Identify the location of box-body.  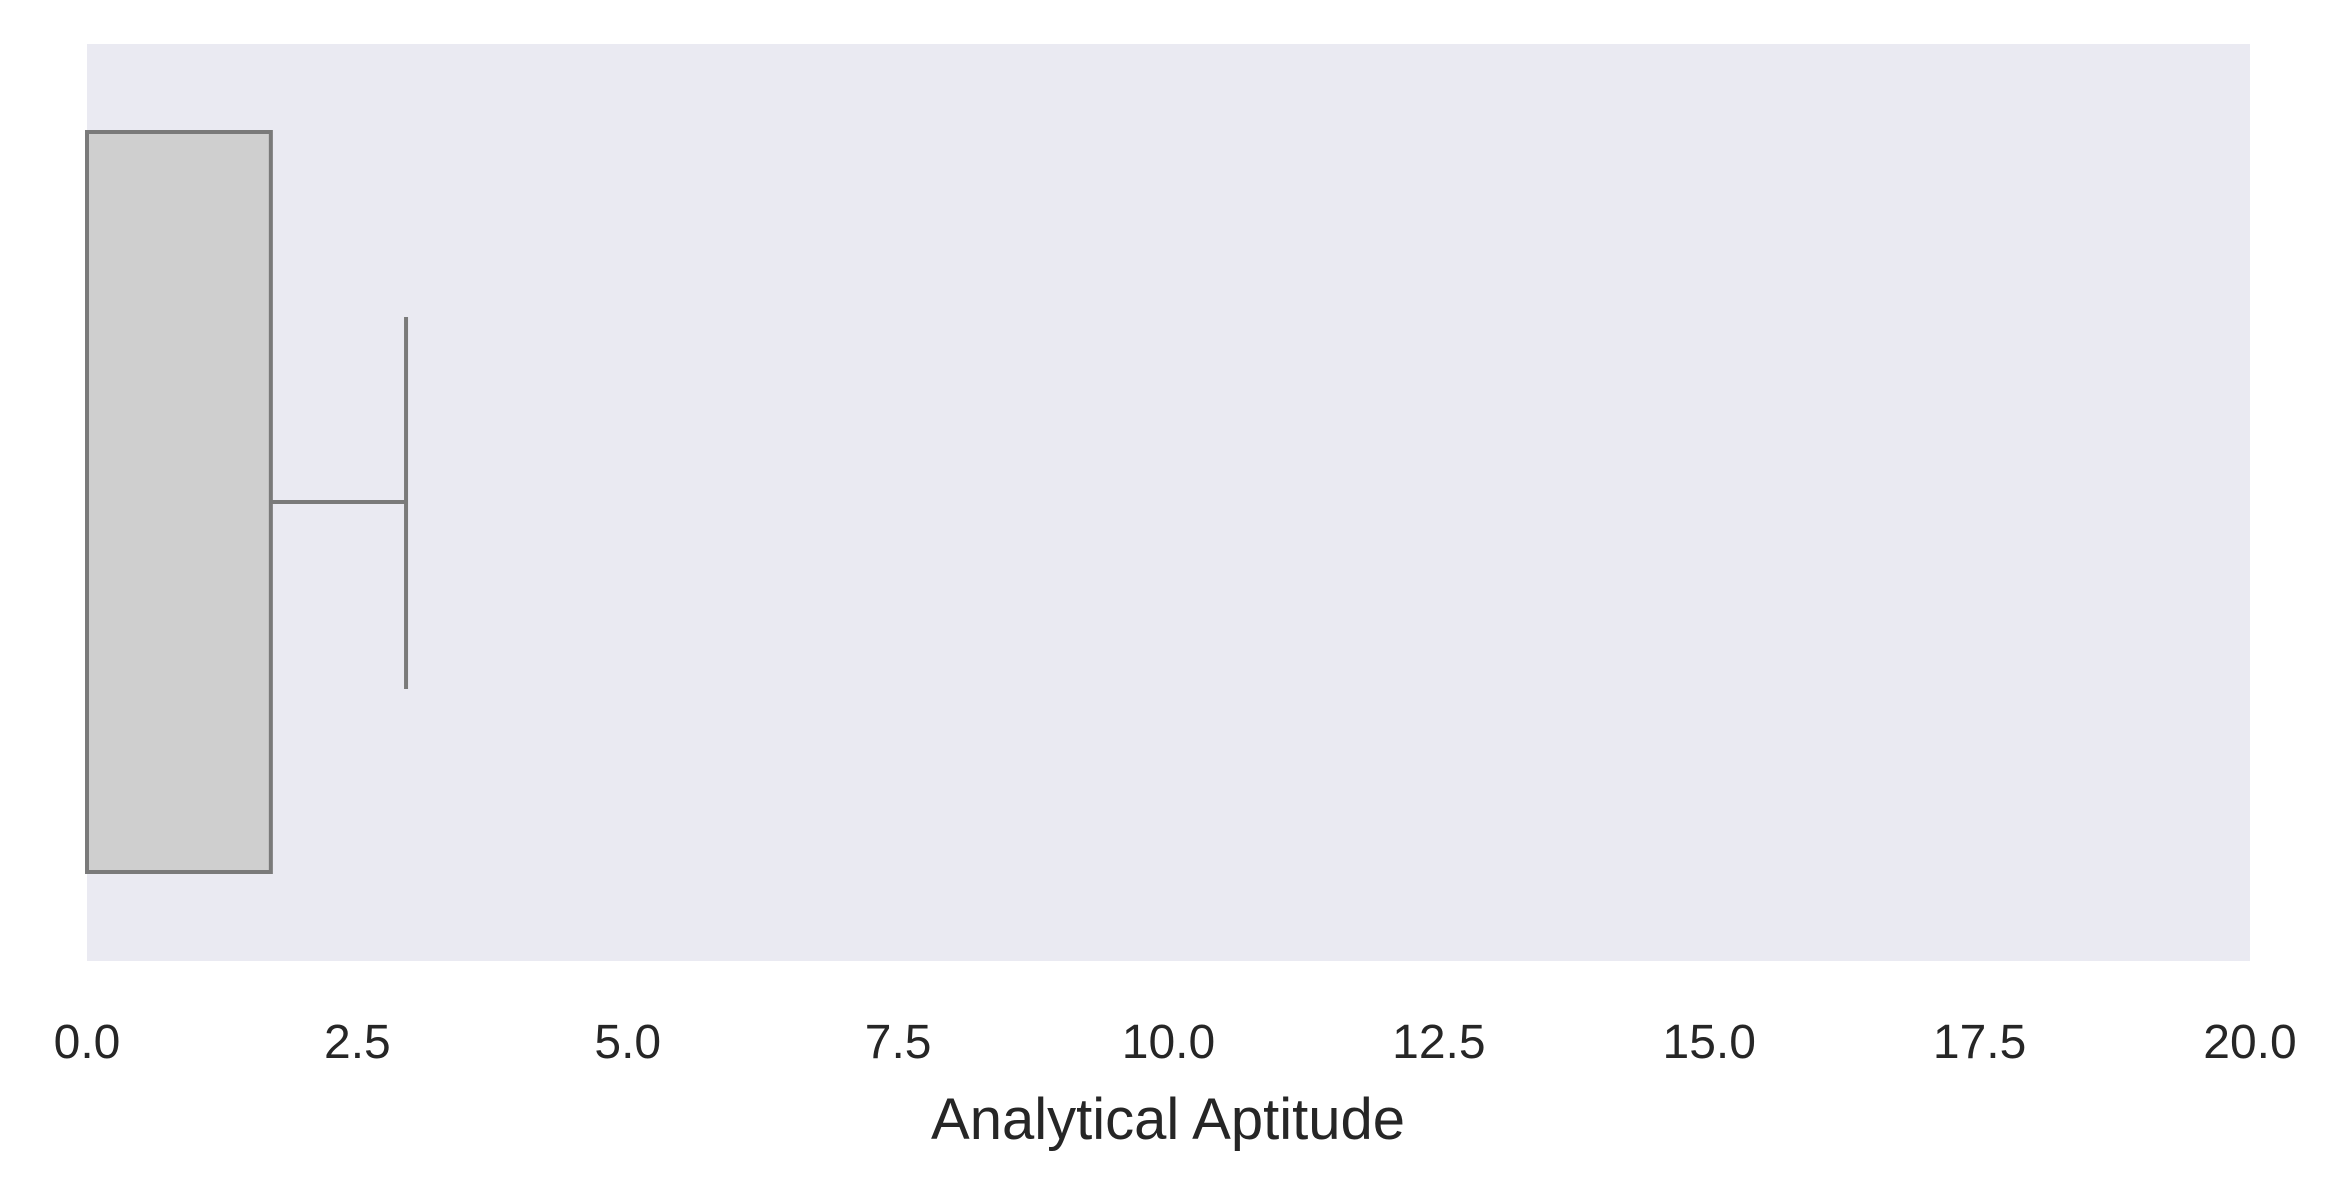
(179, 502).